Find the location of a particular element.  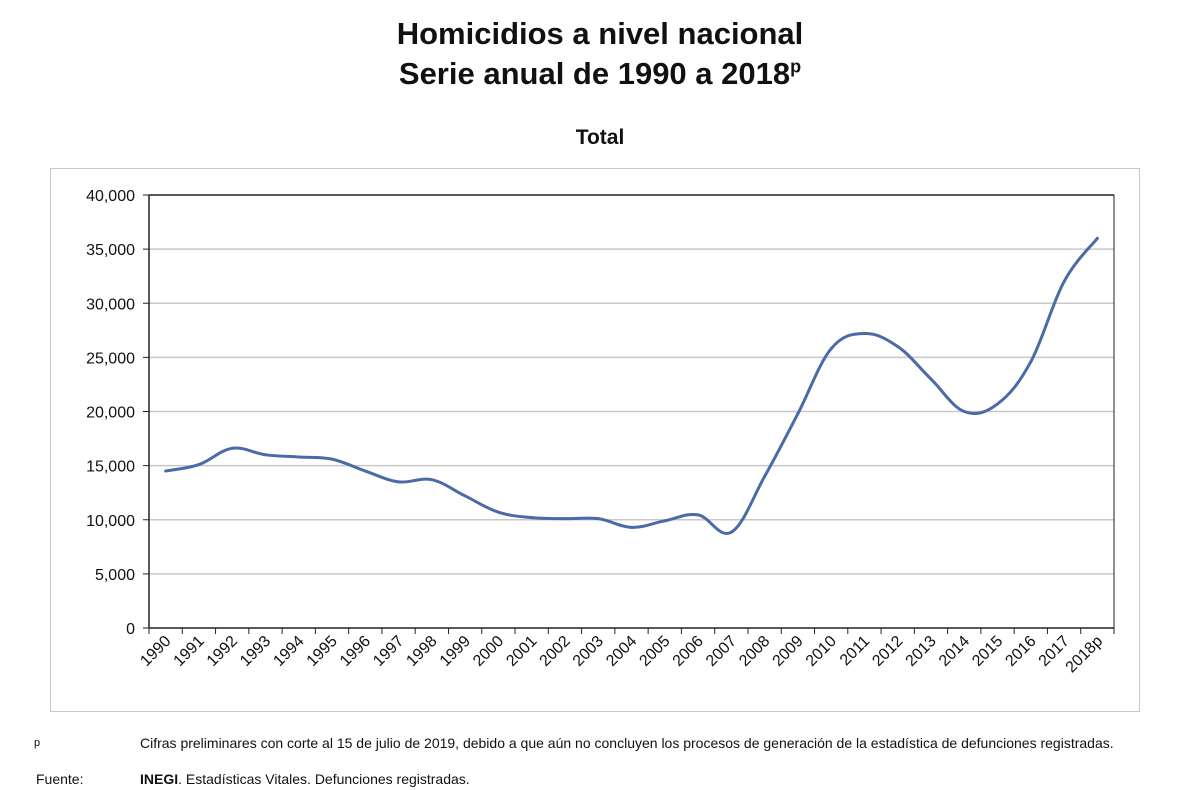

x-tick-label: 1991 is located at coordinates (189, 651).